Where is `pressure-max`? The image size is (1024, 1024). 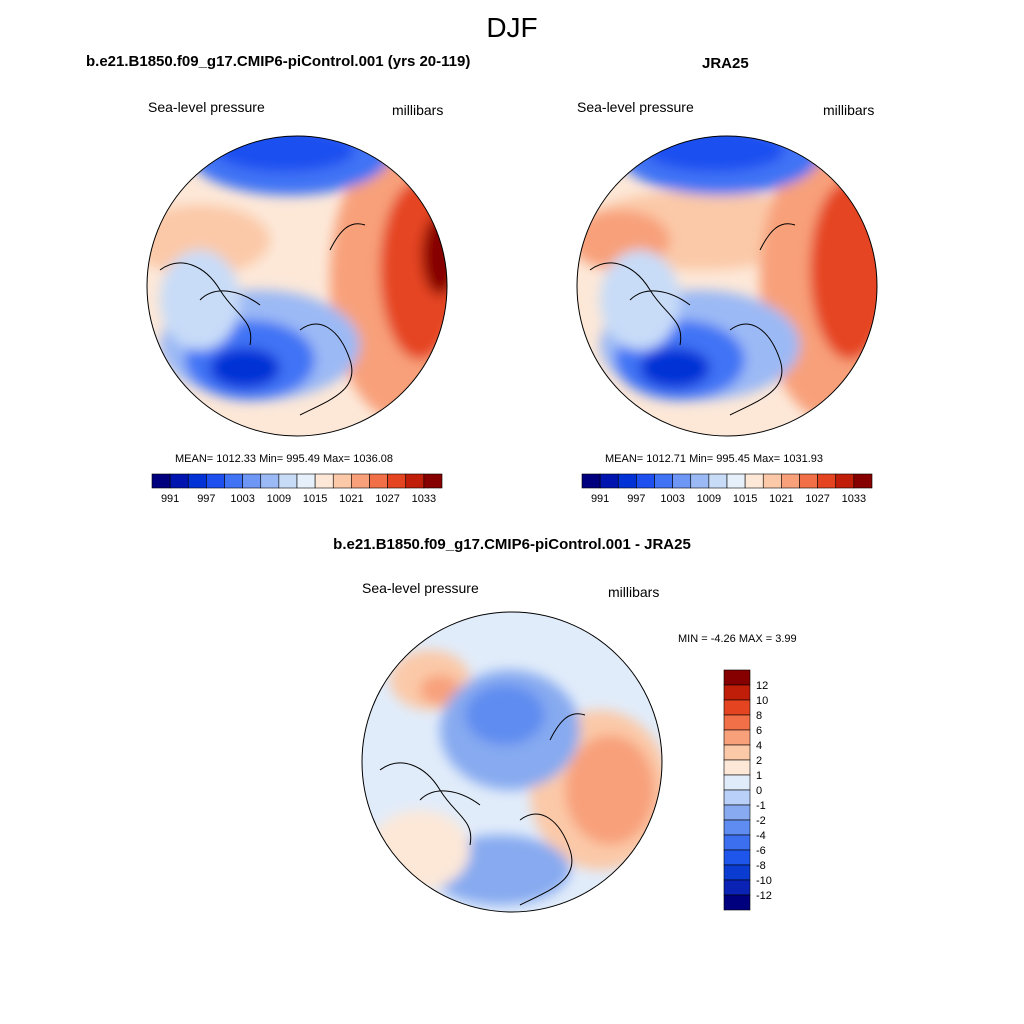
pressure-max is located at coordinates (434, 255).